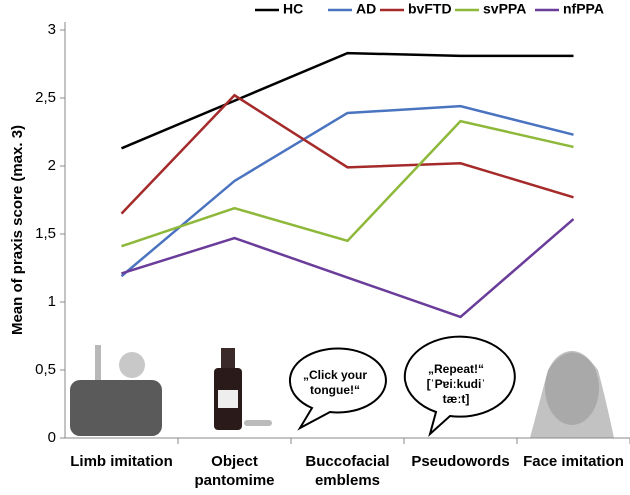  What do you see at coordinates (45, 233) in the screenshot?
I see `y-tick-label: 1,5` at bounding box center [45, 233].